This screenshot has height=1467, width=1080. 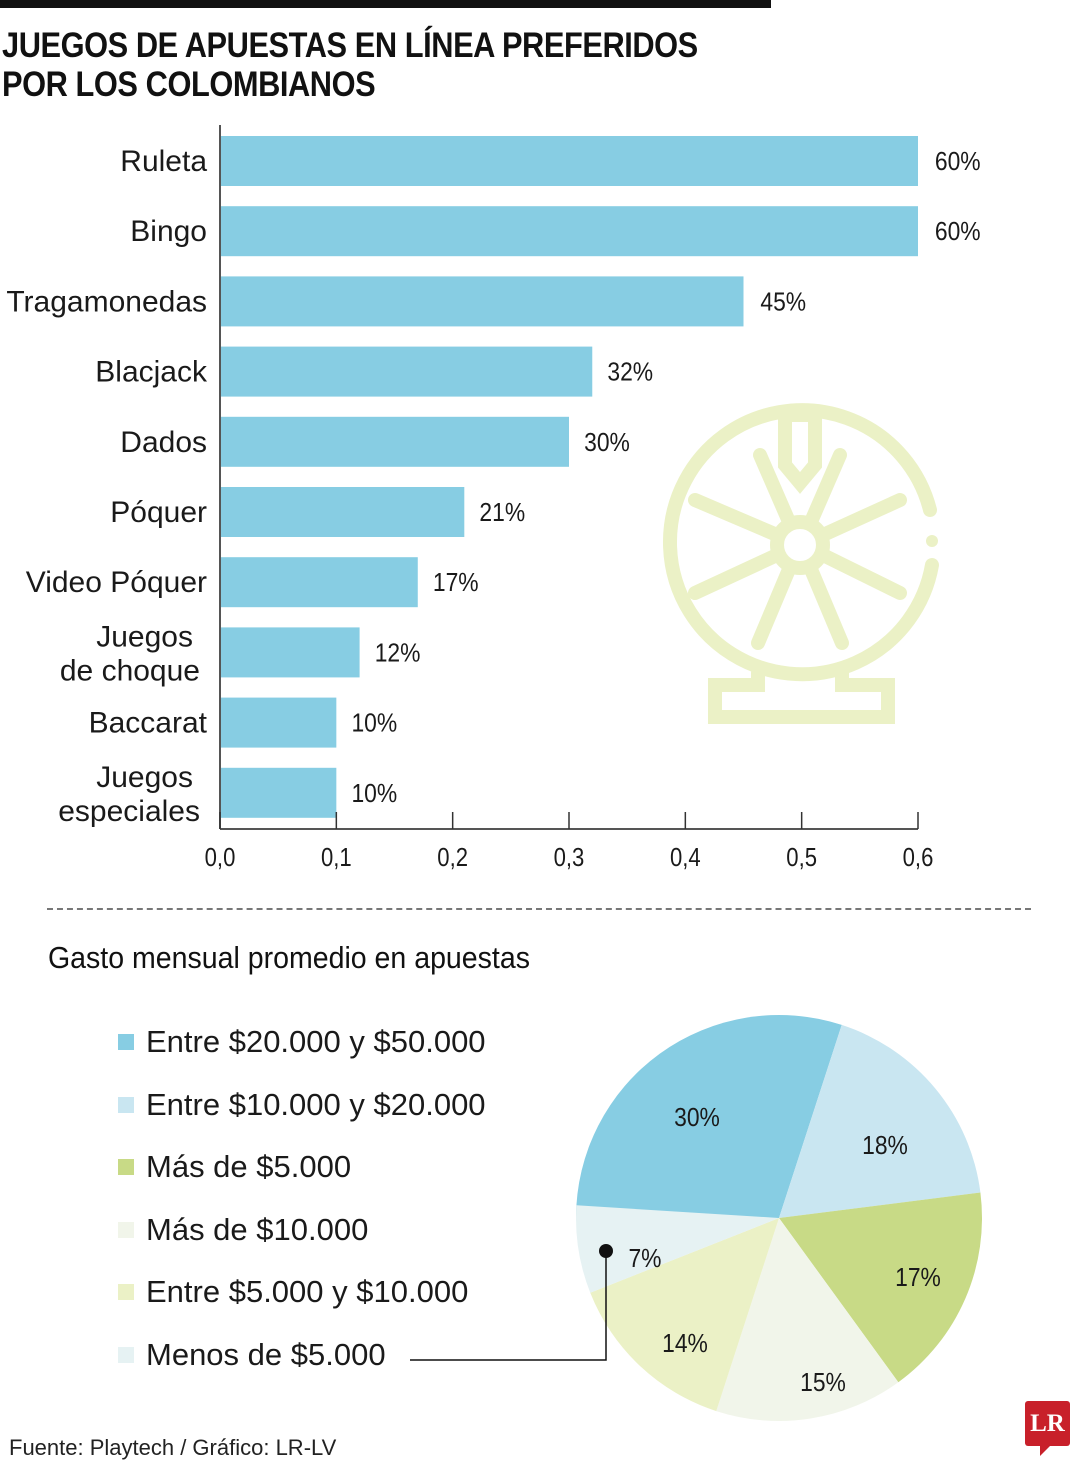 I want to click on legend-item: Más de $5.000, so click(x=234, y=1167).